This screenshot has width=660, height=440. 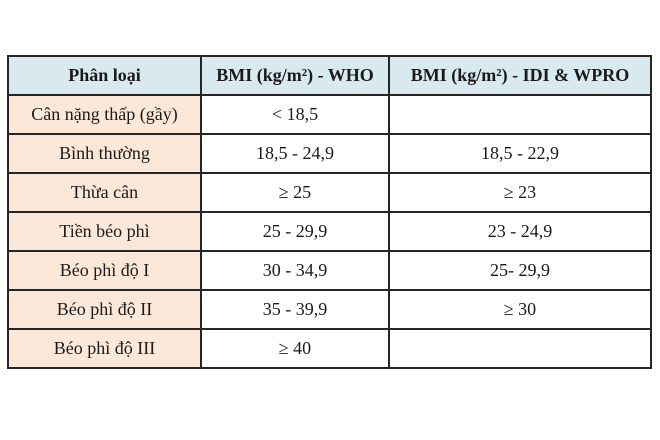 What do you see at coordinates (295, 270) in the screenshot?
I see `who-value-cell: 30 - 34,9` at bounding box center [295, 270].